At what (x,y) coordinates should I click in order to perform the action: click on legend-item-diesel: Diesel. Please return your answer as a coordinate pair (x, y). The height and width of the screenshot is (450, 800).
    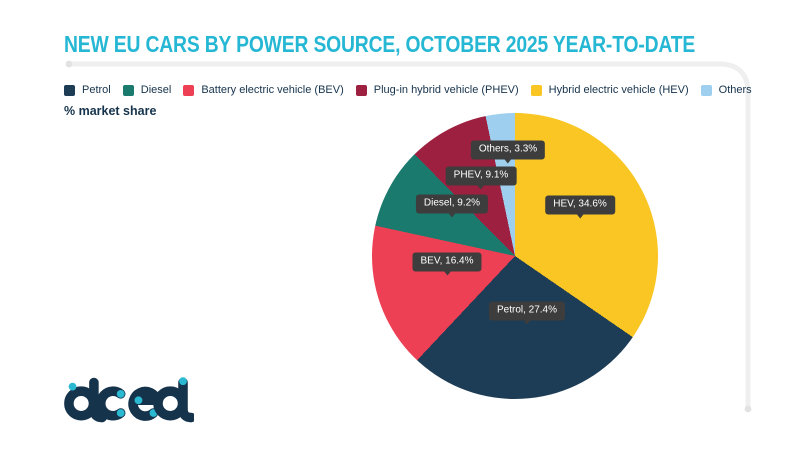
    Looking at the image, I should click on (147, 90).